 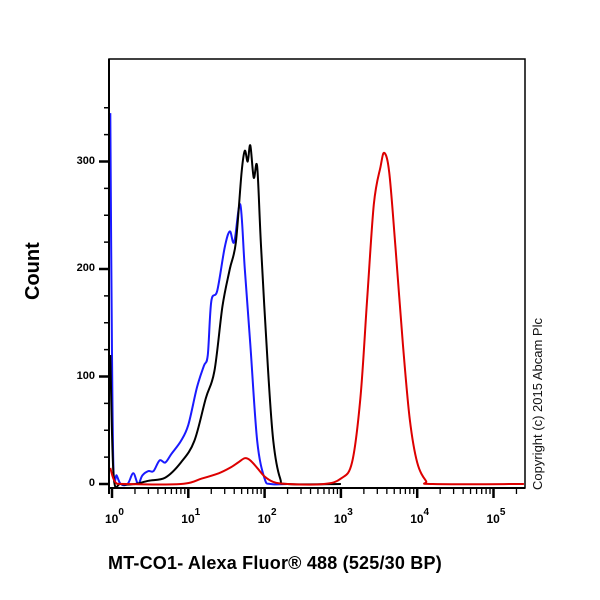 I want to click on x-tick-label: 10⁴, so click(x=420, y=516).